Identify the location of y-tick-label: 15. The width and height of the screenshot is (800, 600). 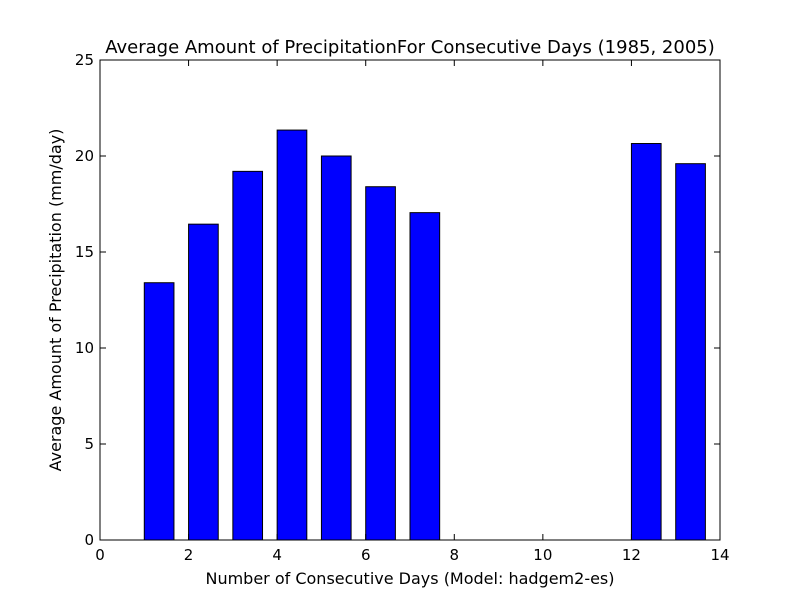
(84, 252).